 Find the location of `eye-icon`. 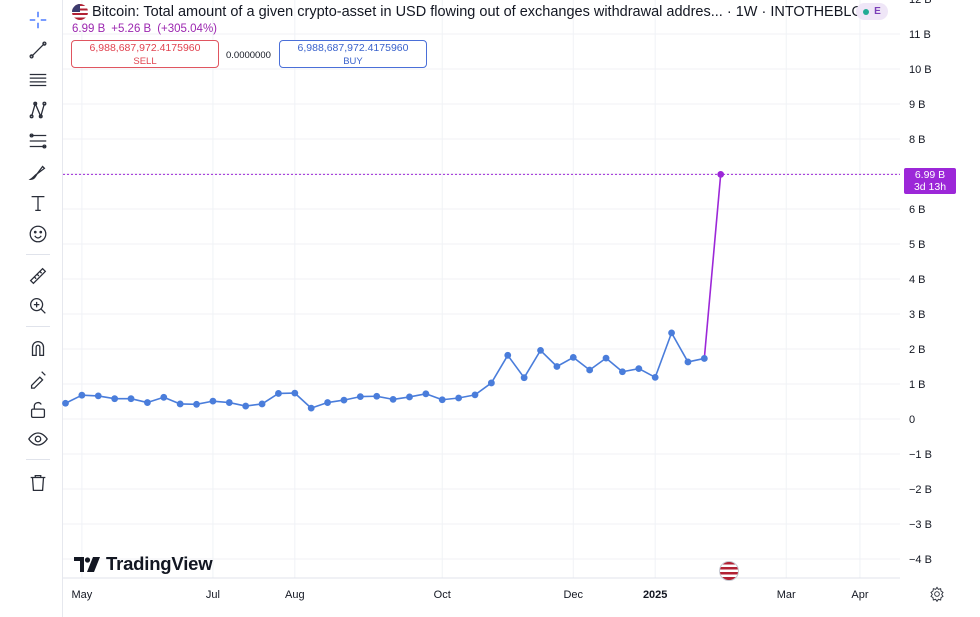

eye-icon is located at coordinates (38, 439).